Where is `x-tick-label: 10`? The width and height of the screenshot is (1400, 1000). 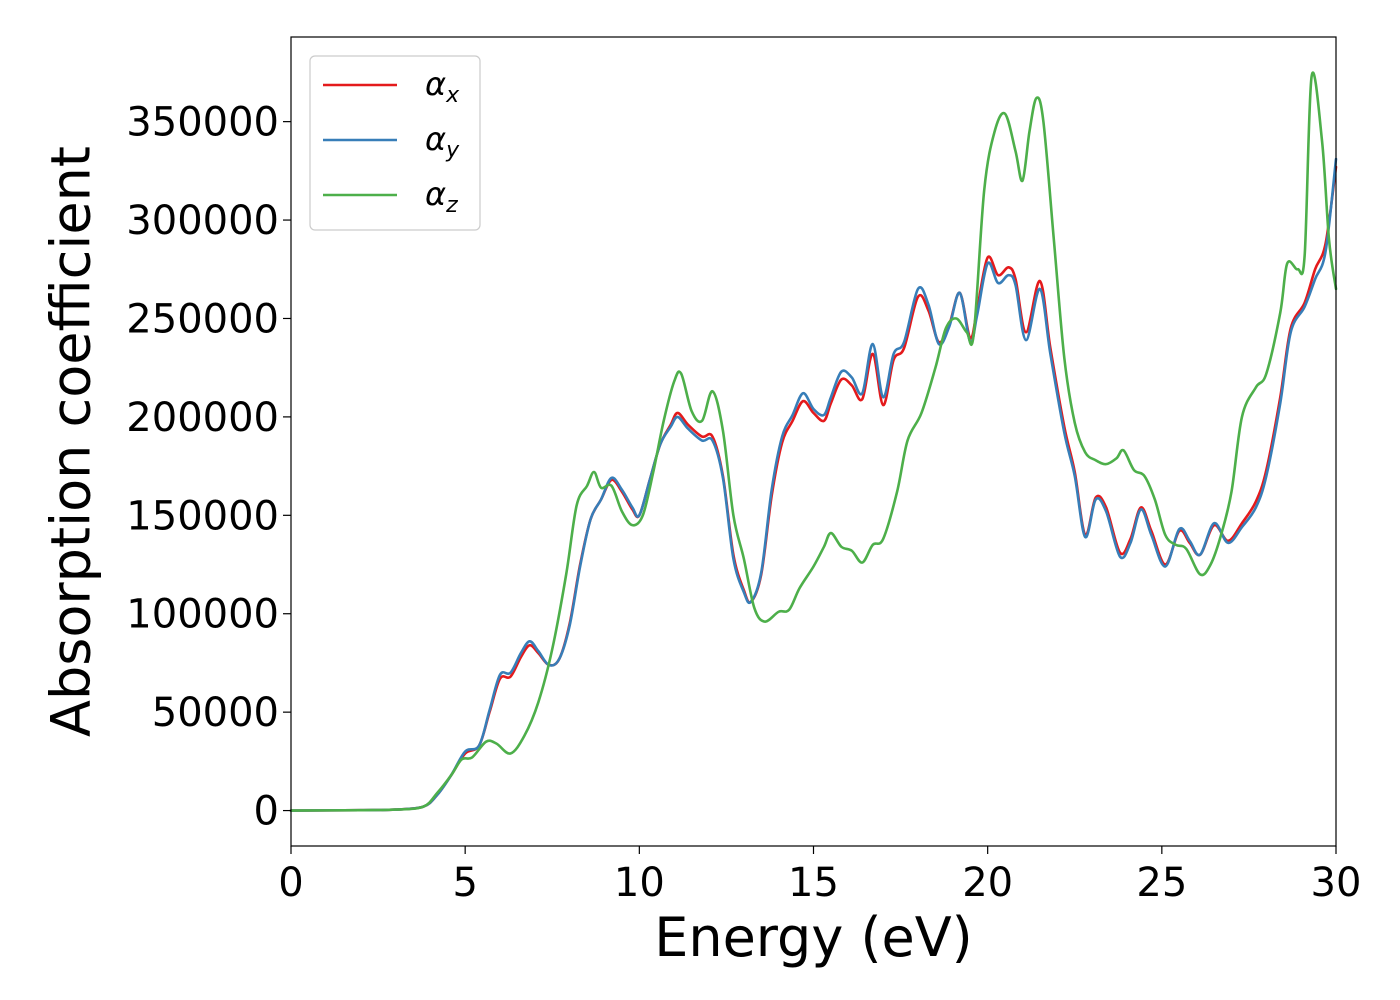 x-tick-label: 10 is located at coordinates (639, 883).